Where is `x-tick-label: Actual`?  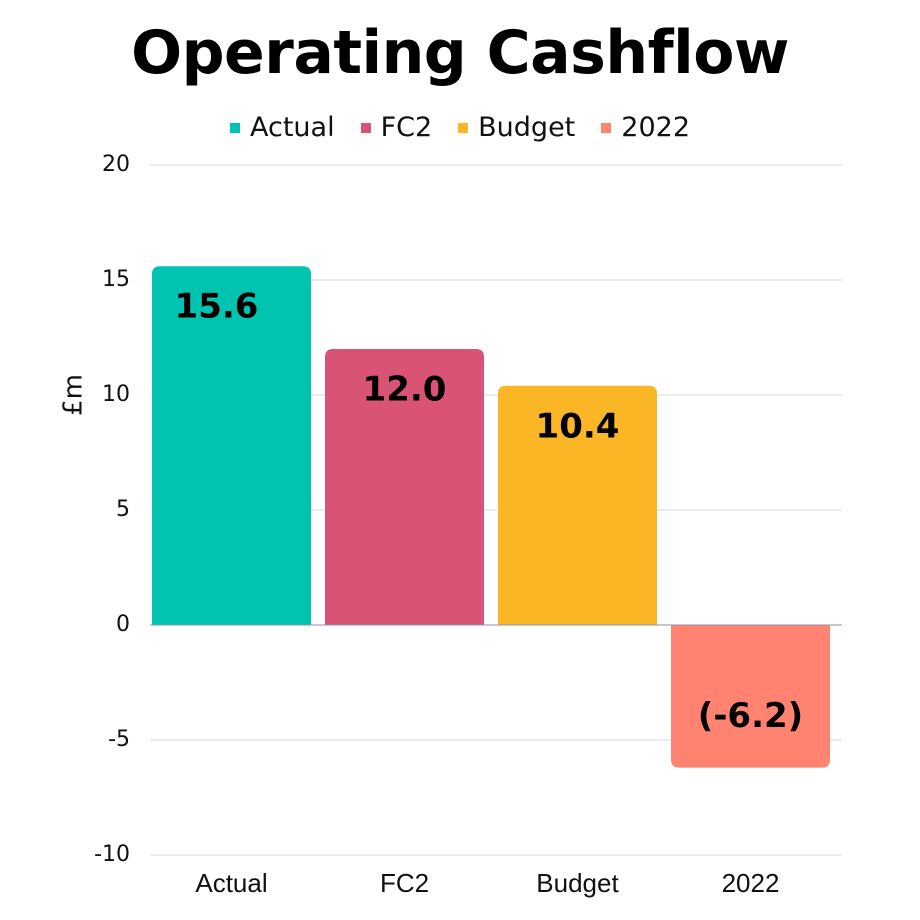
x-tick-label: Actual is located at coordinates (231, 883).